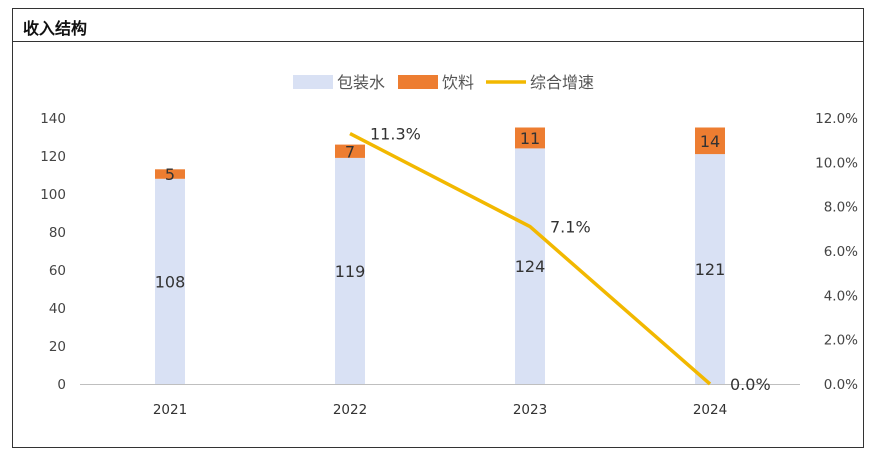 The width and height of the screenshot is (878, 453). What do you see at coordinates (438, 25) in the screenshot?
I see `title-bar: 收入结构` at bounding box center [438, 25].